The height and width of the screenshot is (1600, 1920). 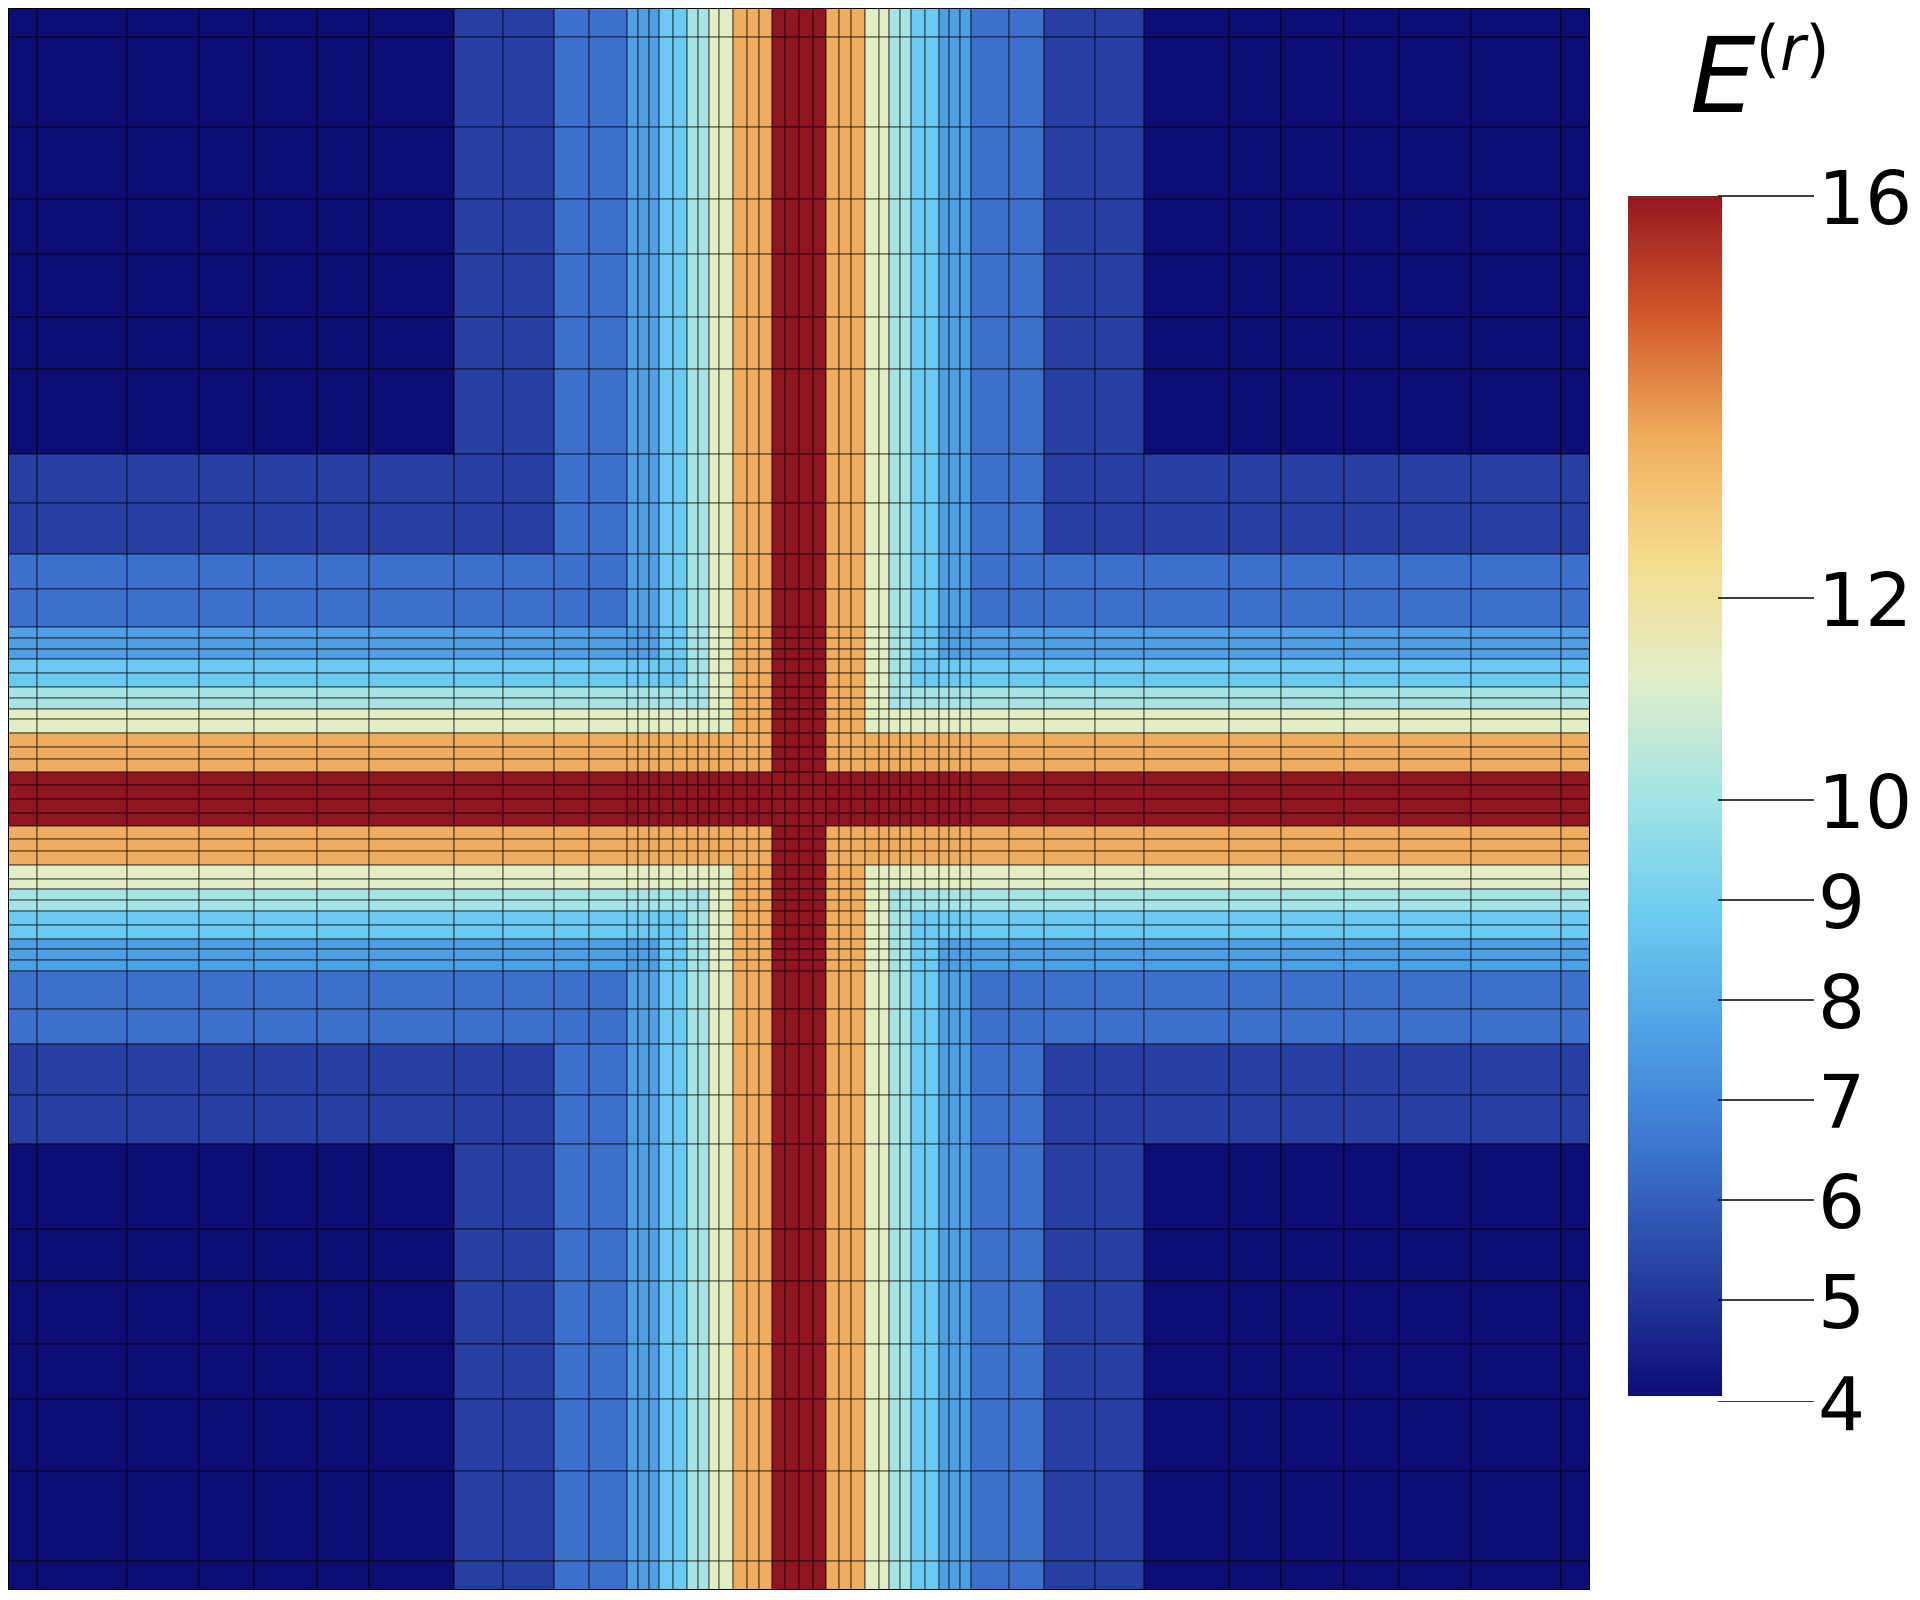 I want to click on colorbar, so click(x=1675, y=796).